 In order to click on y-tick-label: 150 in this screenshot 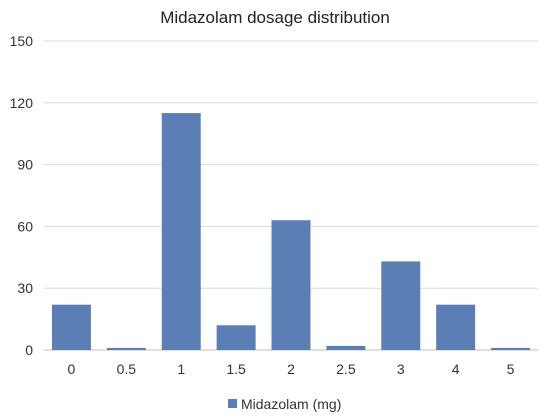, I will do `click(22, 41)`.